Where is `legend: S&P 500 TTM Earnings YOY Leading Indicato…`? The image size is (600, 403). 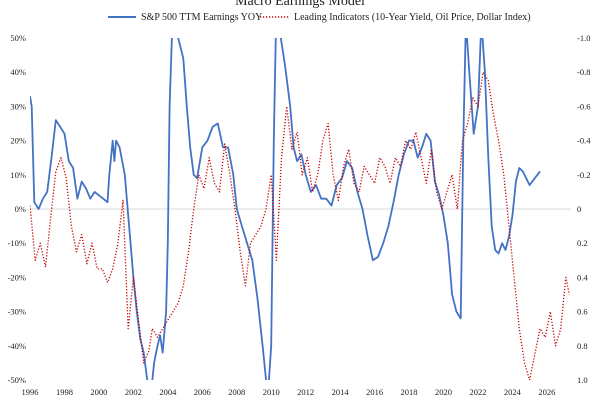
legend: S&P 500 TTM Earnings YOY Leading Indicato… is located at coordinates (319, 17).